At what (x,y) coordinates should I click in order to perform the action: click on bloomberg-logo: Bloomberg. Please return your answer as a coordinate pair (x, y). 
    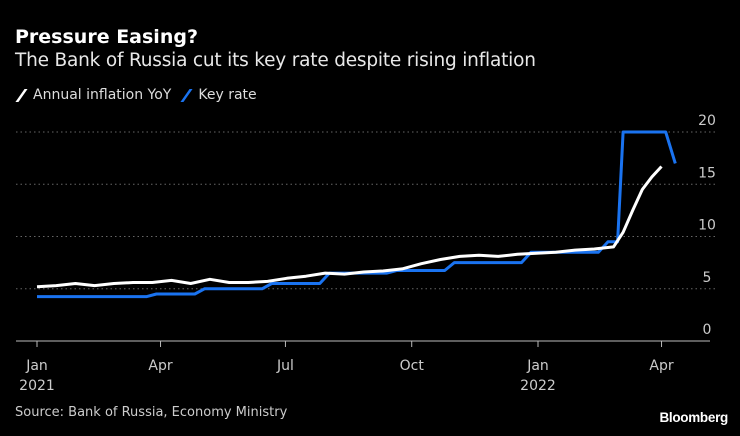
    Looking at the image, I should click on (693, 417).